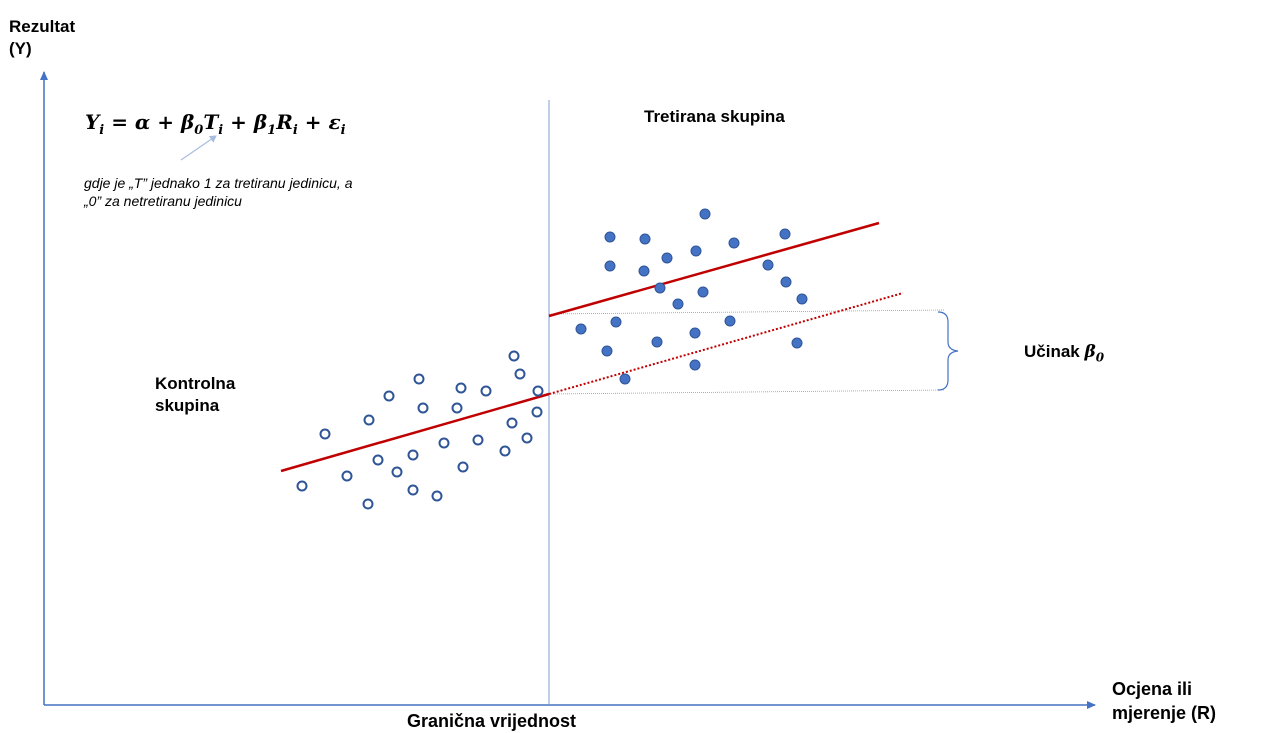  I want to click on y-axis-title-line2: (Y), so click(20, 48).